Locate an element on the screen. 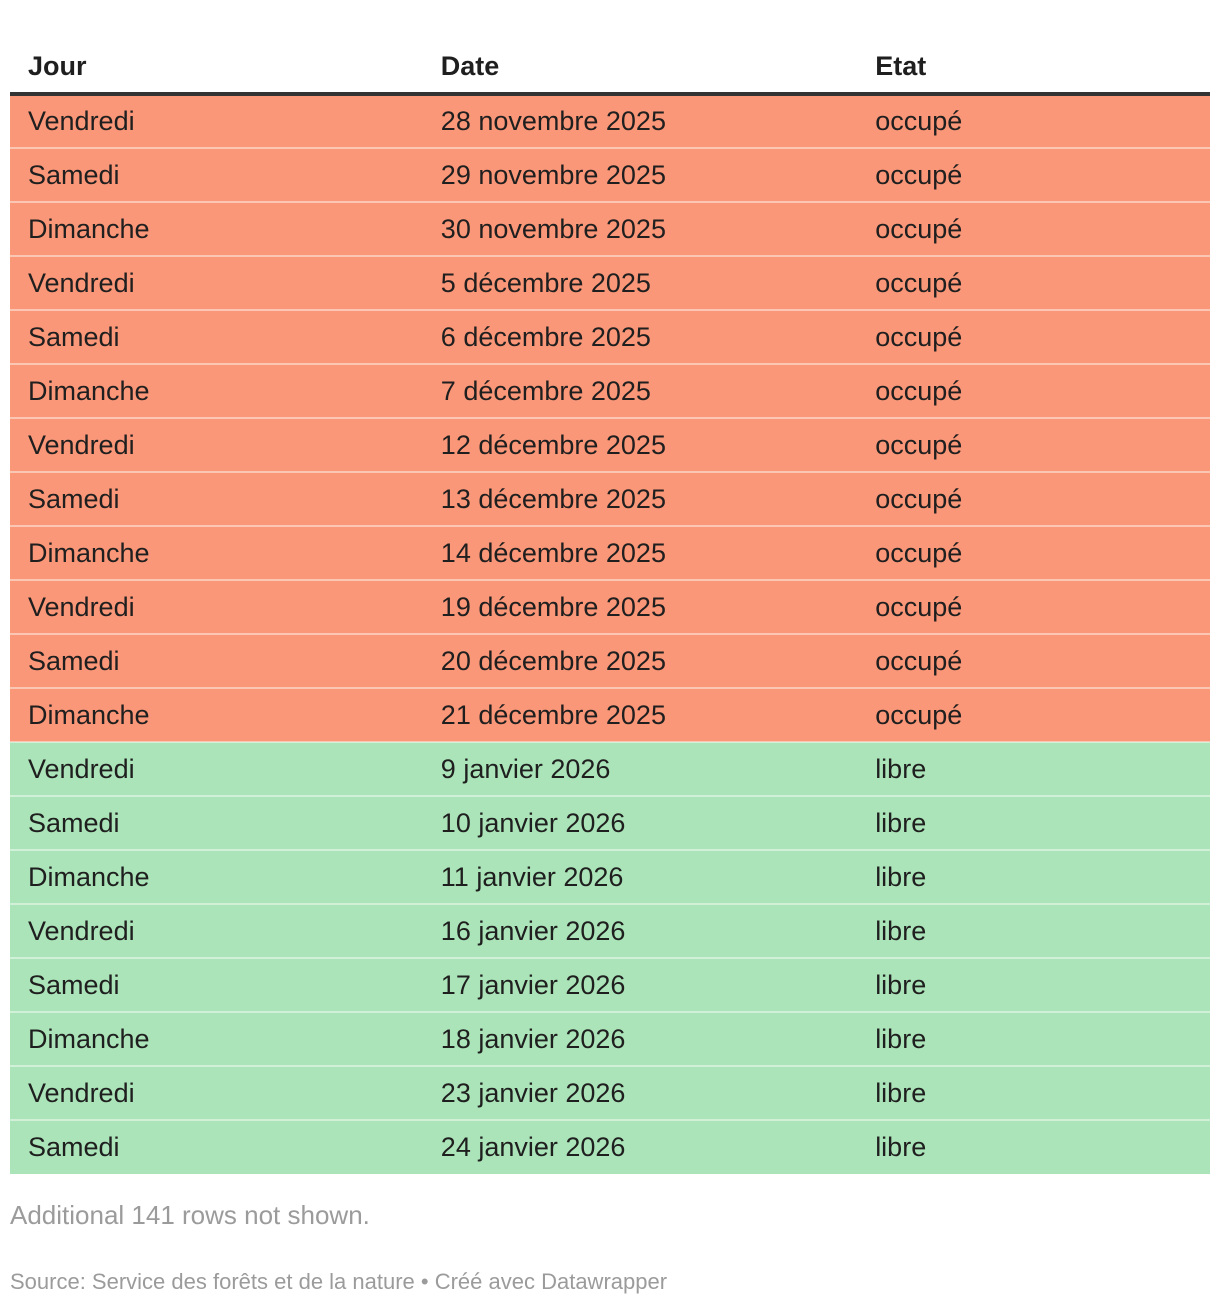  table-row: Samedi 29 novembre 2025 occupé is located at coordinates (610, 174).